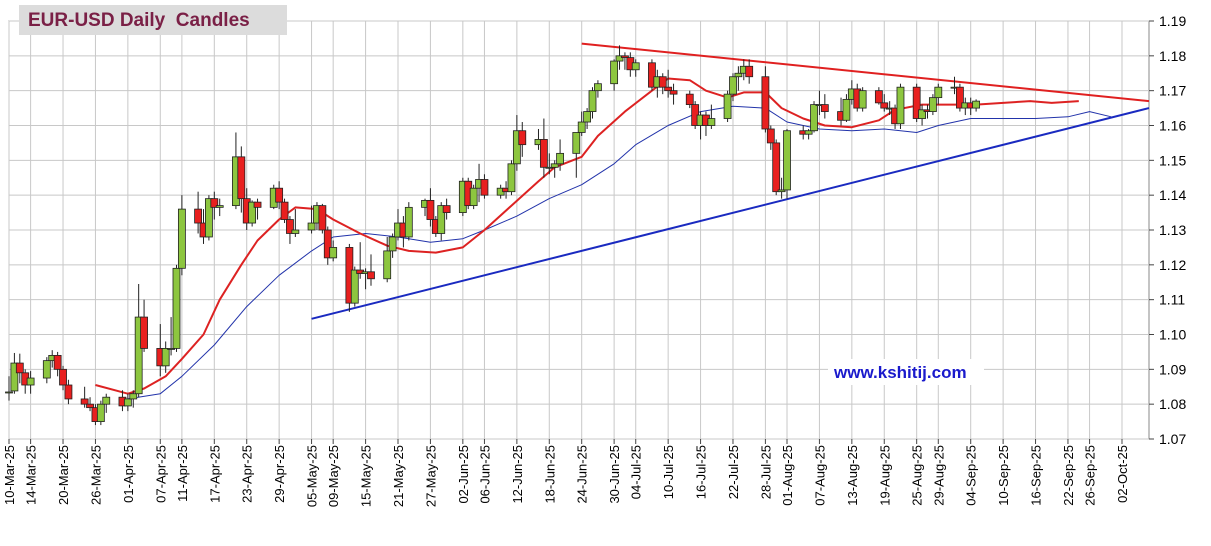 The height and width of the screenshot is (546, 1211). What do you see at coordinates (484, 474) in the screenshot?
I see `x-tick-label: 06-Jun-25` at bounding box center [484, 474].